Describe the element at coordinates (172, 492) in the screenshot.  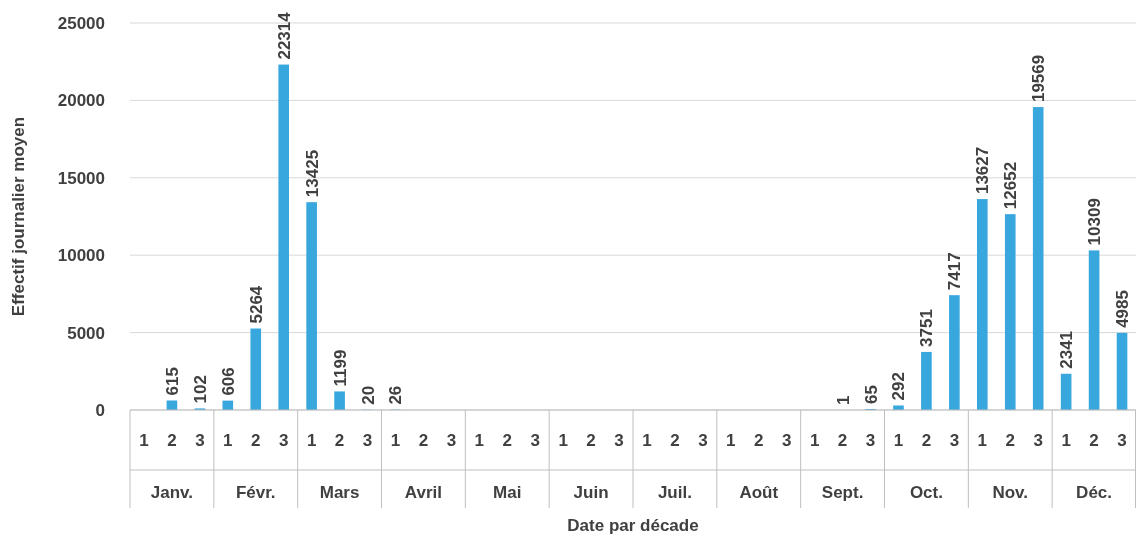
I see `text: Janv.` at that location.